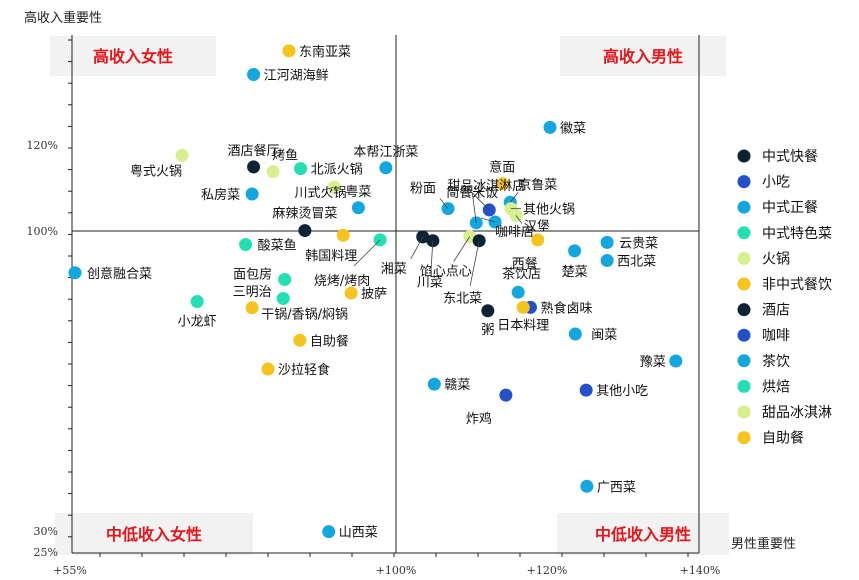 This screenshot has width=859, height=580. Describe the element at coordinates (396, 570) in the screenshot. I see `x-tick-label: +100%` at that location.